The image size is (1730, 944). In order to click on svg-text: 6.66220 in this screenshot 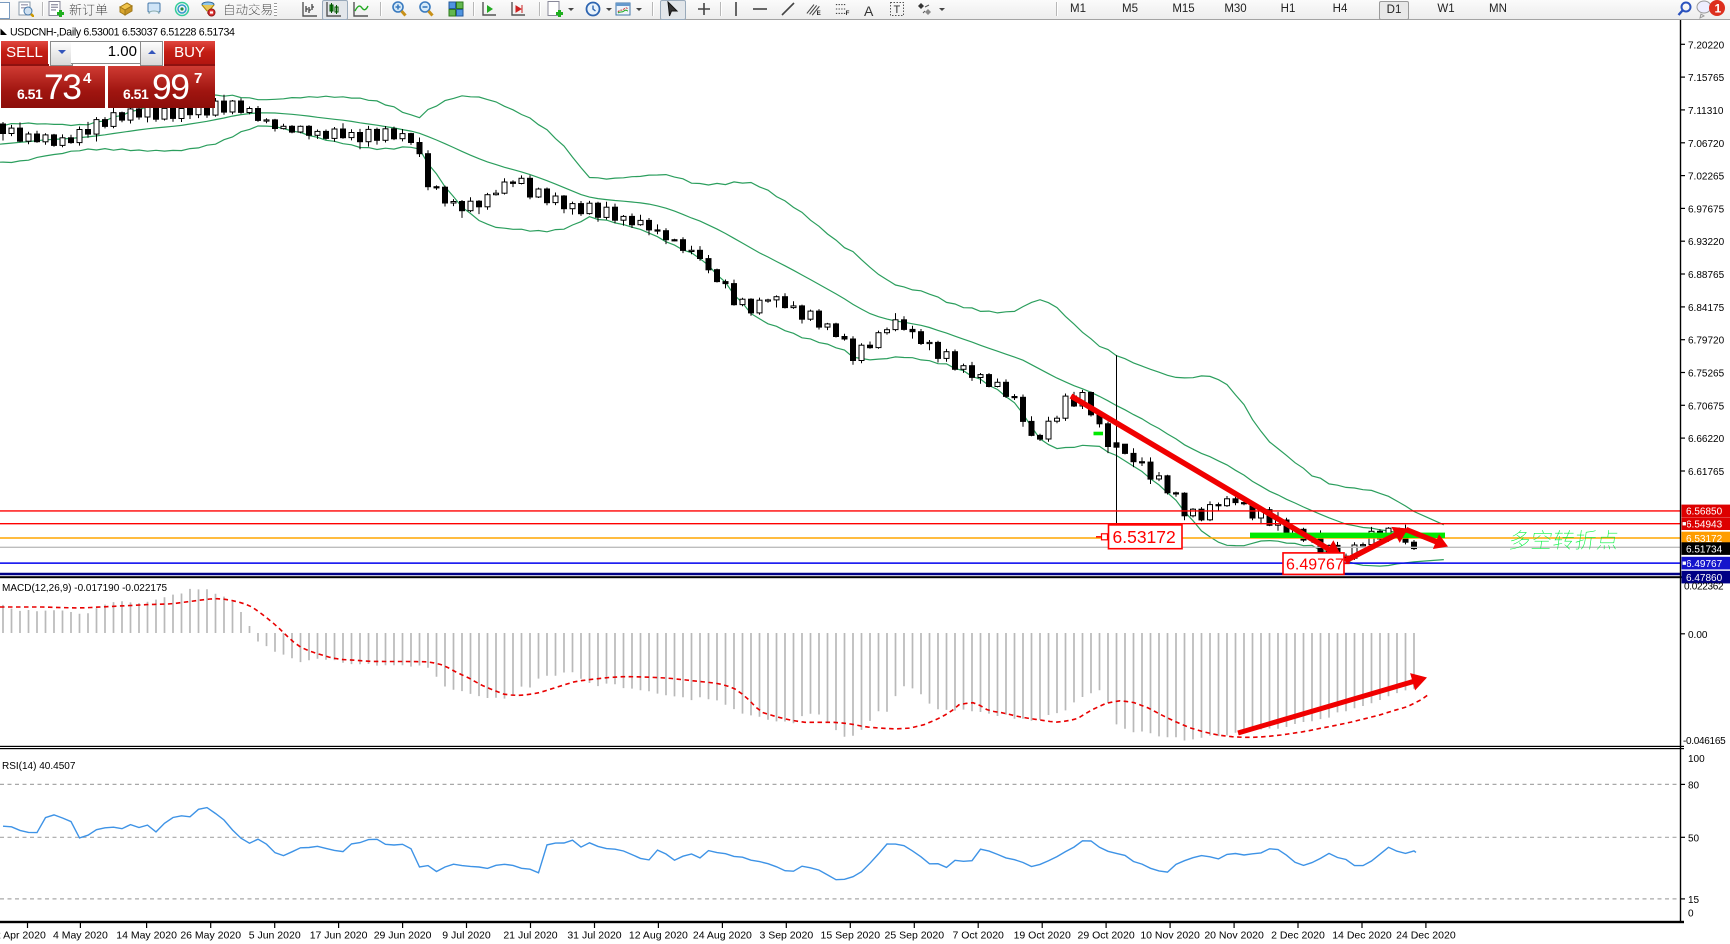, I will do `click(1706, 439)`.